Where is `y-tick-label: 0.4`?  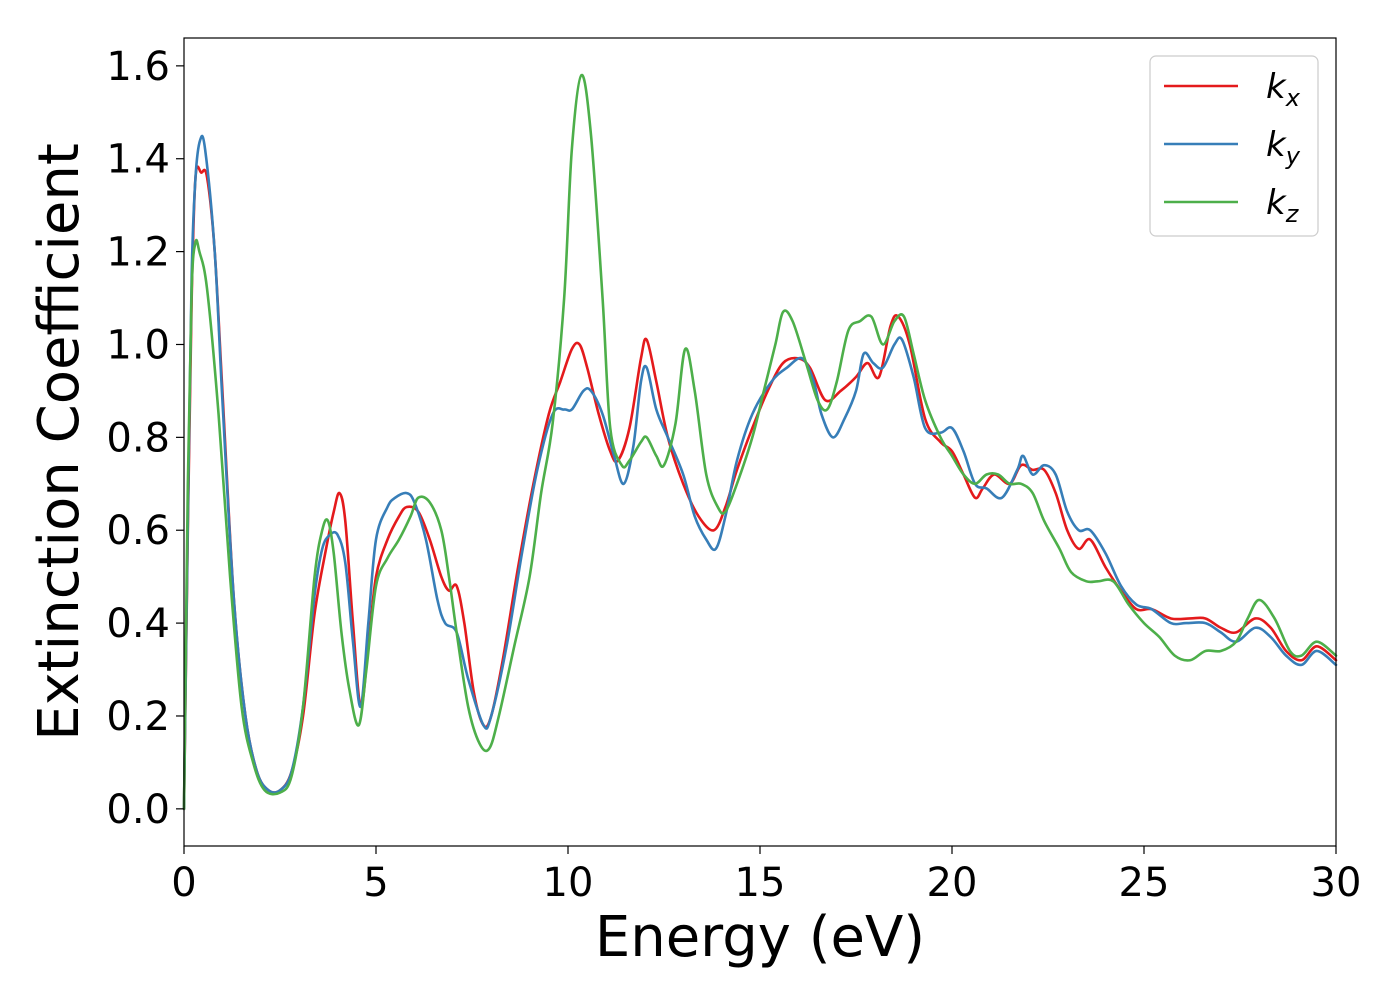
y-tick-label: 0.4 is located at coordinates (138, 624).